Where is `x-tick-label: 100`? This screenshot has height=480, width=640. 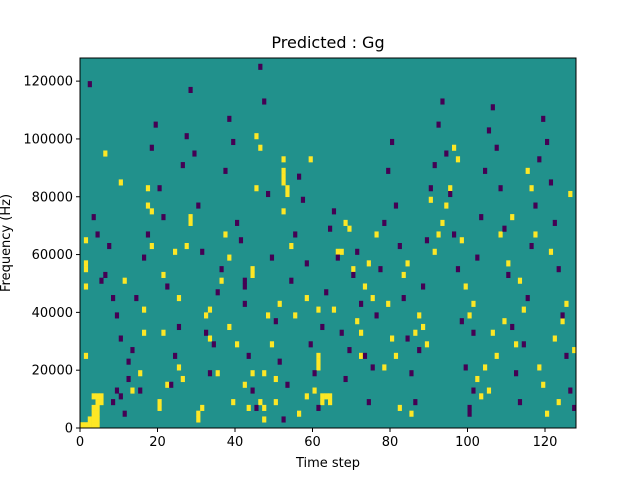 x-tick-label: 100 is located at coordinates (467, 442).